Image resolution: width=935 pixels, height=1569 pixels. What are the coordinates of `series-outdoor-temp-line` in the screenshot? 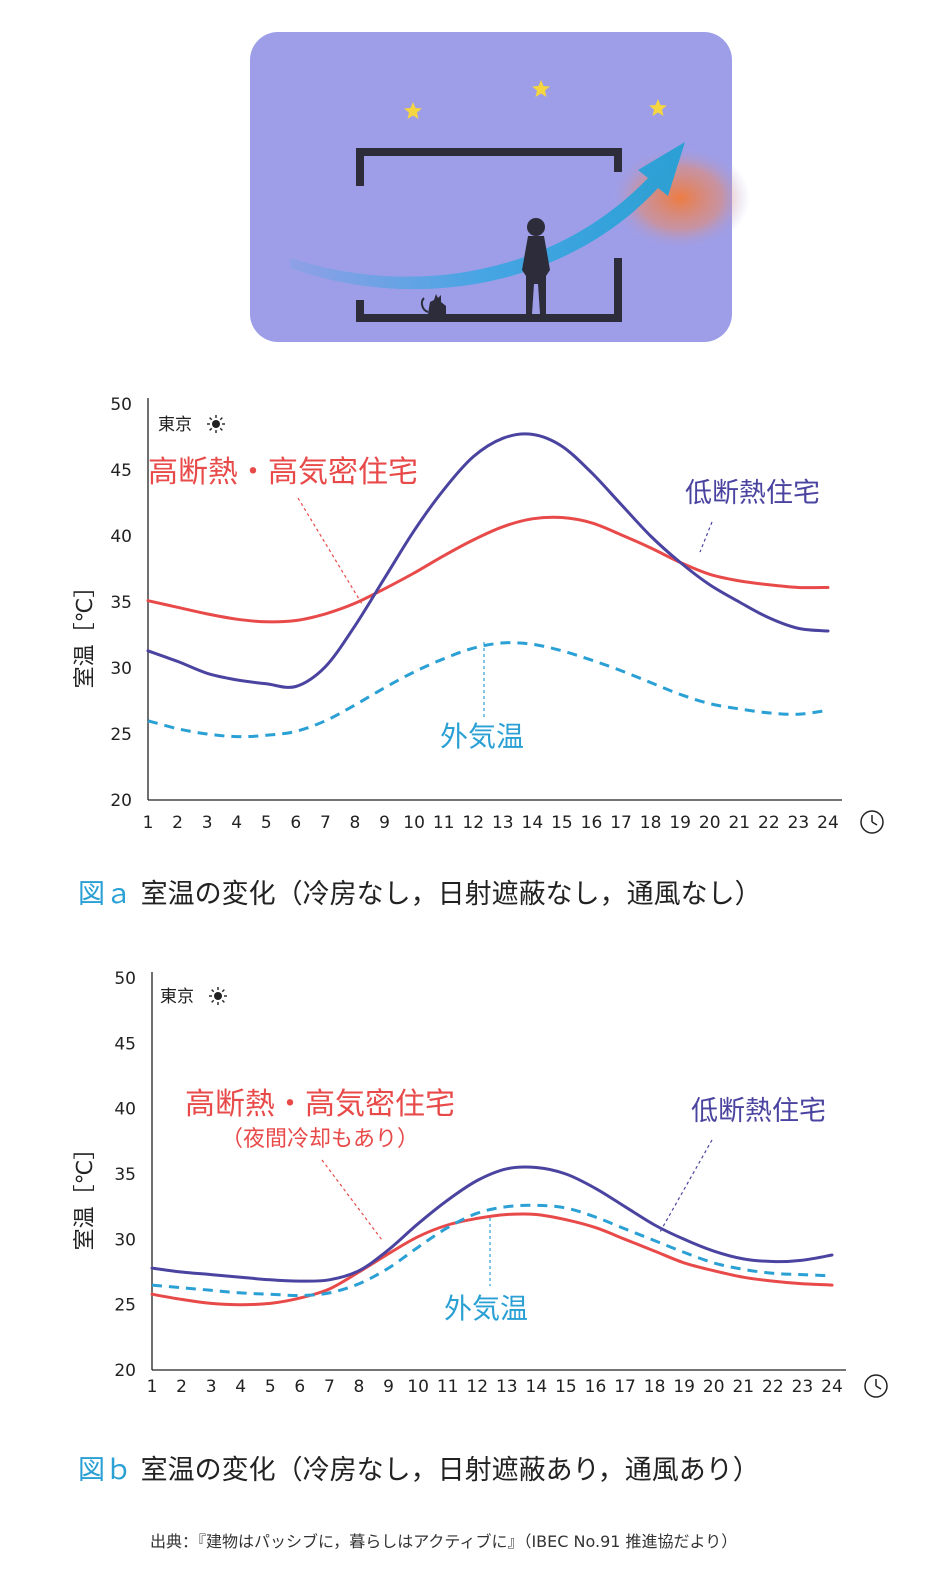 It's located at (492, 1250).